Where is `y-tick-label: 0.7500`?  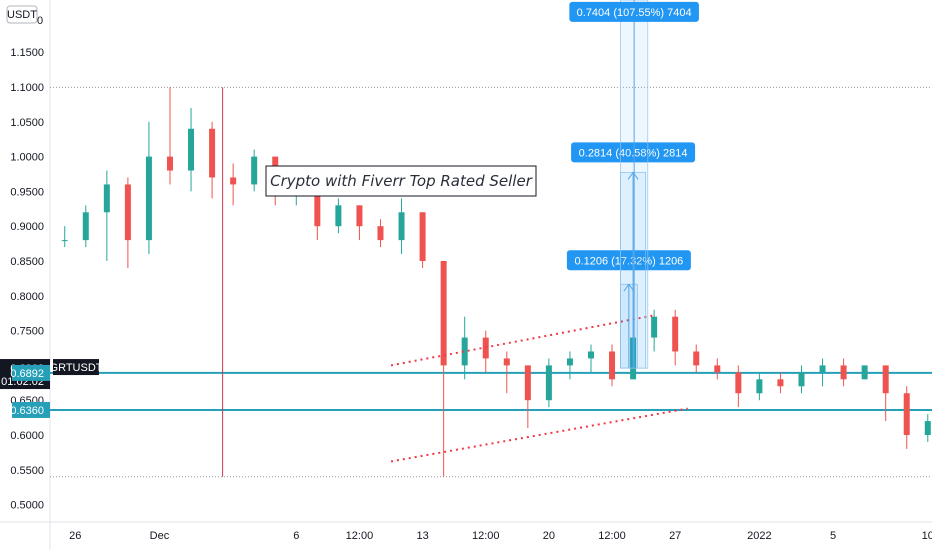 y-tick-label: 0.7500 is located at coordinates (27, 332).